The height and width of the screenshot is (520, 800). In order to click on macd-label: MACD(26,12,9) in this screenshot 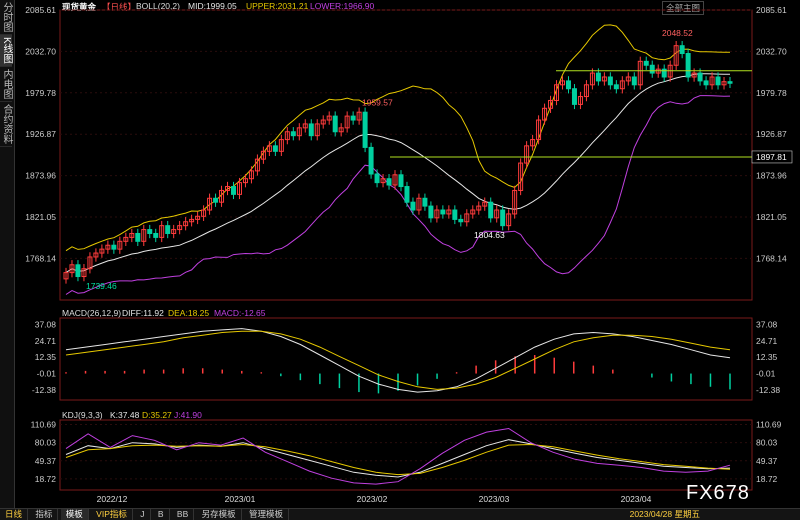, I will do `click(92, 313)`.